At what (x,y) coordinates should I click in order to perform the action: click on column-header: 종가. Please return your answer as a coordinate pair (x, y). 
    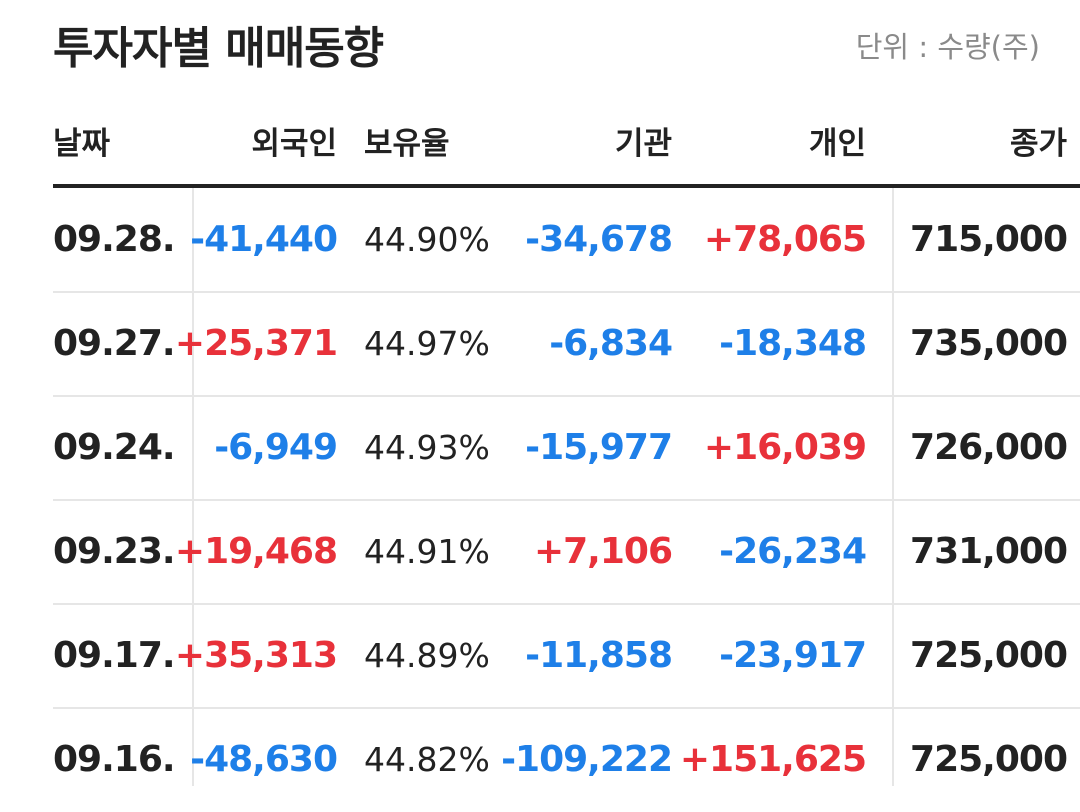
    Looking at the image, I should click on (1038, 144).